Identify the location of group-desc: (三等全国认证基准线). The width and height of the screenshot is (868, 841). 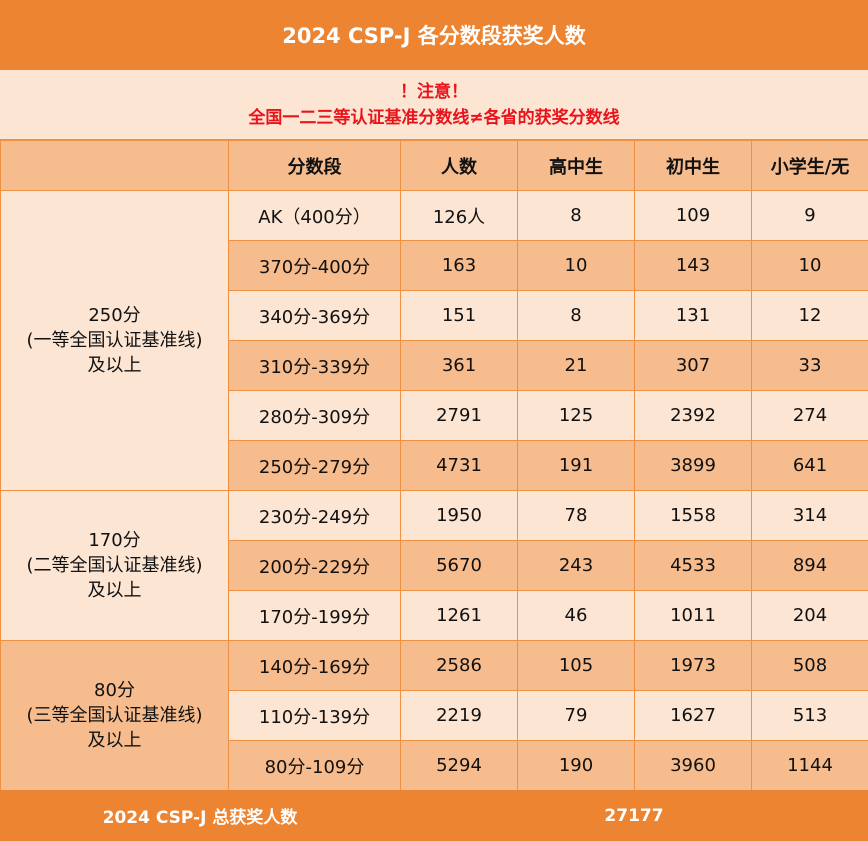
(114, 715).